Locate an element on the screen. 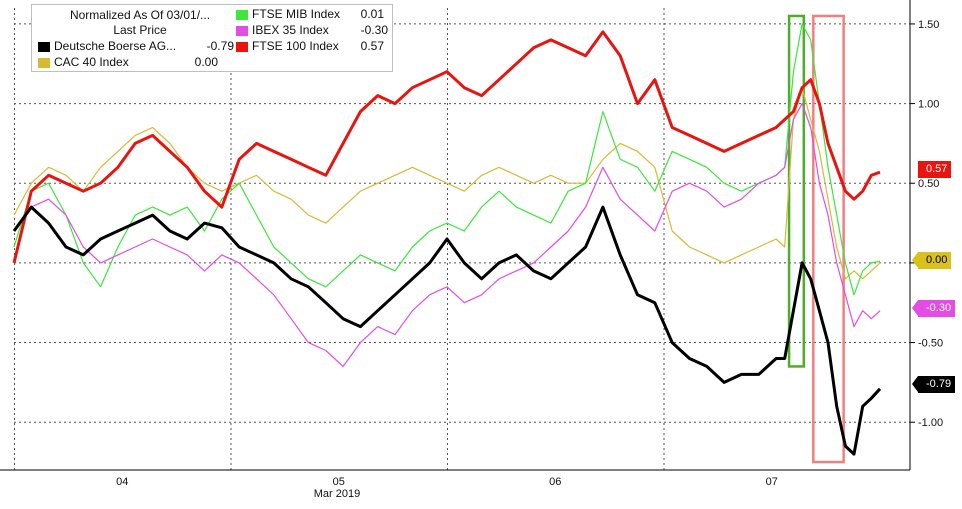  badge-text: -0.79 is located at coordinates (939, 384).